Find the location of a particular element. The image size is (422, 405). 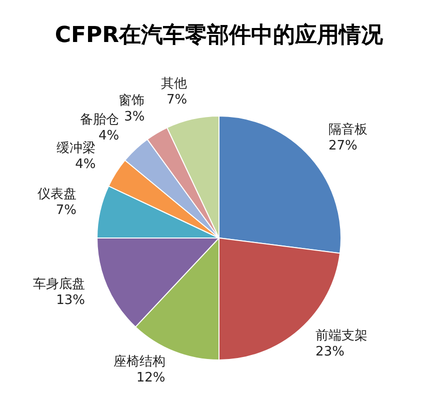

slice-label: 车身底盘 is located at coordinates (59, 284).